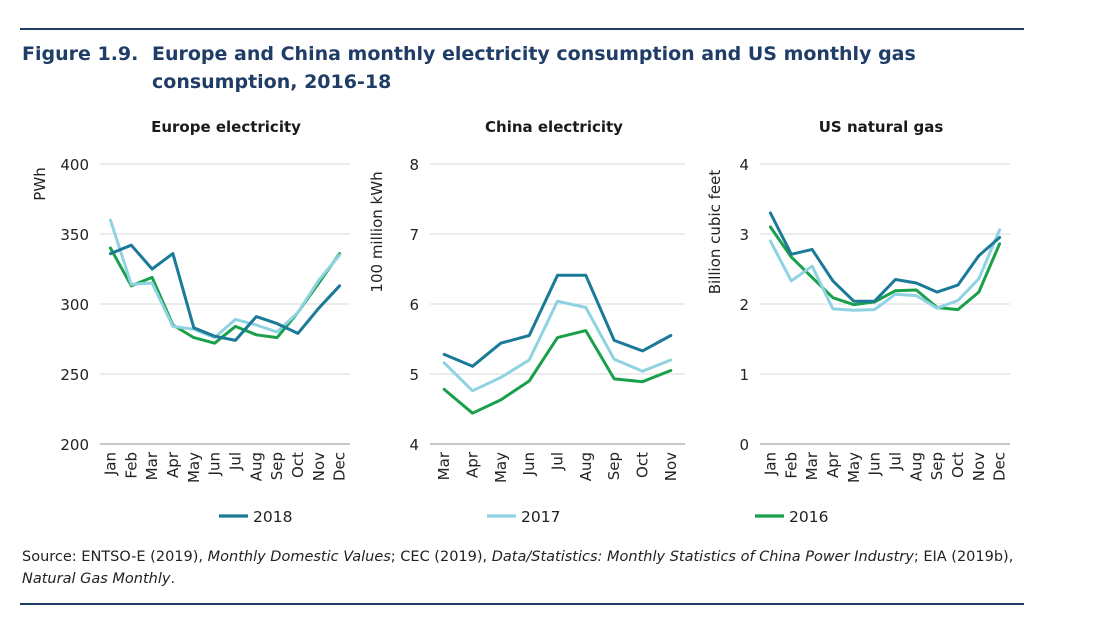 This screenshot has height=623, width=1116. I want to click on europe-electricity-y-tick-label: 400, so click(74, 165).